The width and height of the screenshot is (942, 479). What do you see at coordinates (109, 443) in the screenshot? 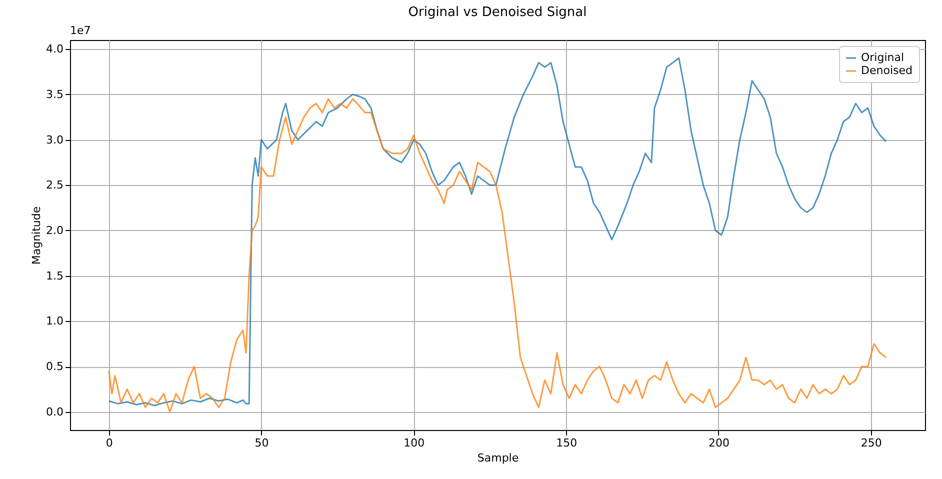
I see `x-tick-label: 0` at bounding box center [109, 443].